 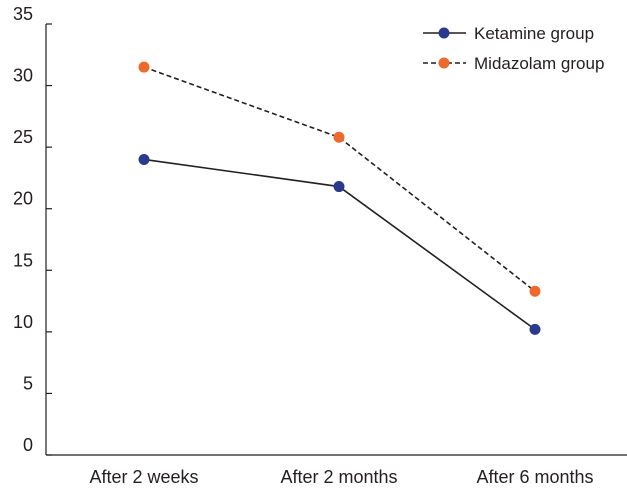 I want to click on legend-label: Ketamine group, so click(x=534, y=33).